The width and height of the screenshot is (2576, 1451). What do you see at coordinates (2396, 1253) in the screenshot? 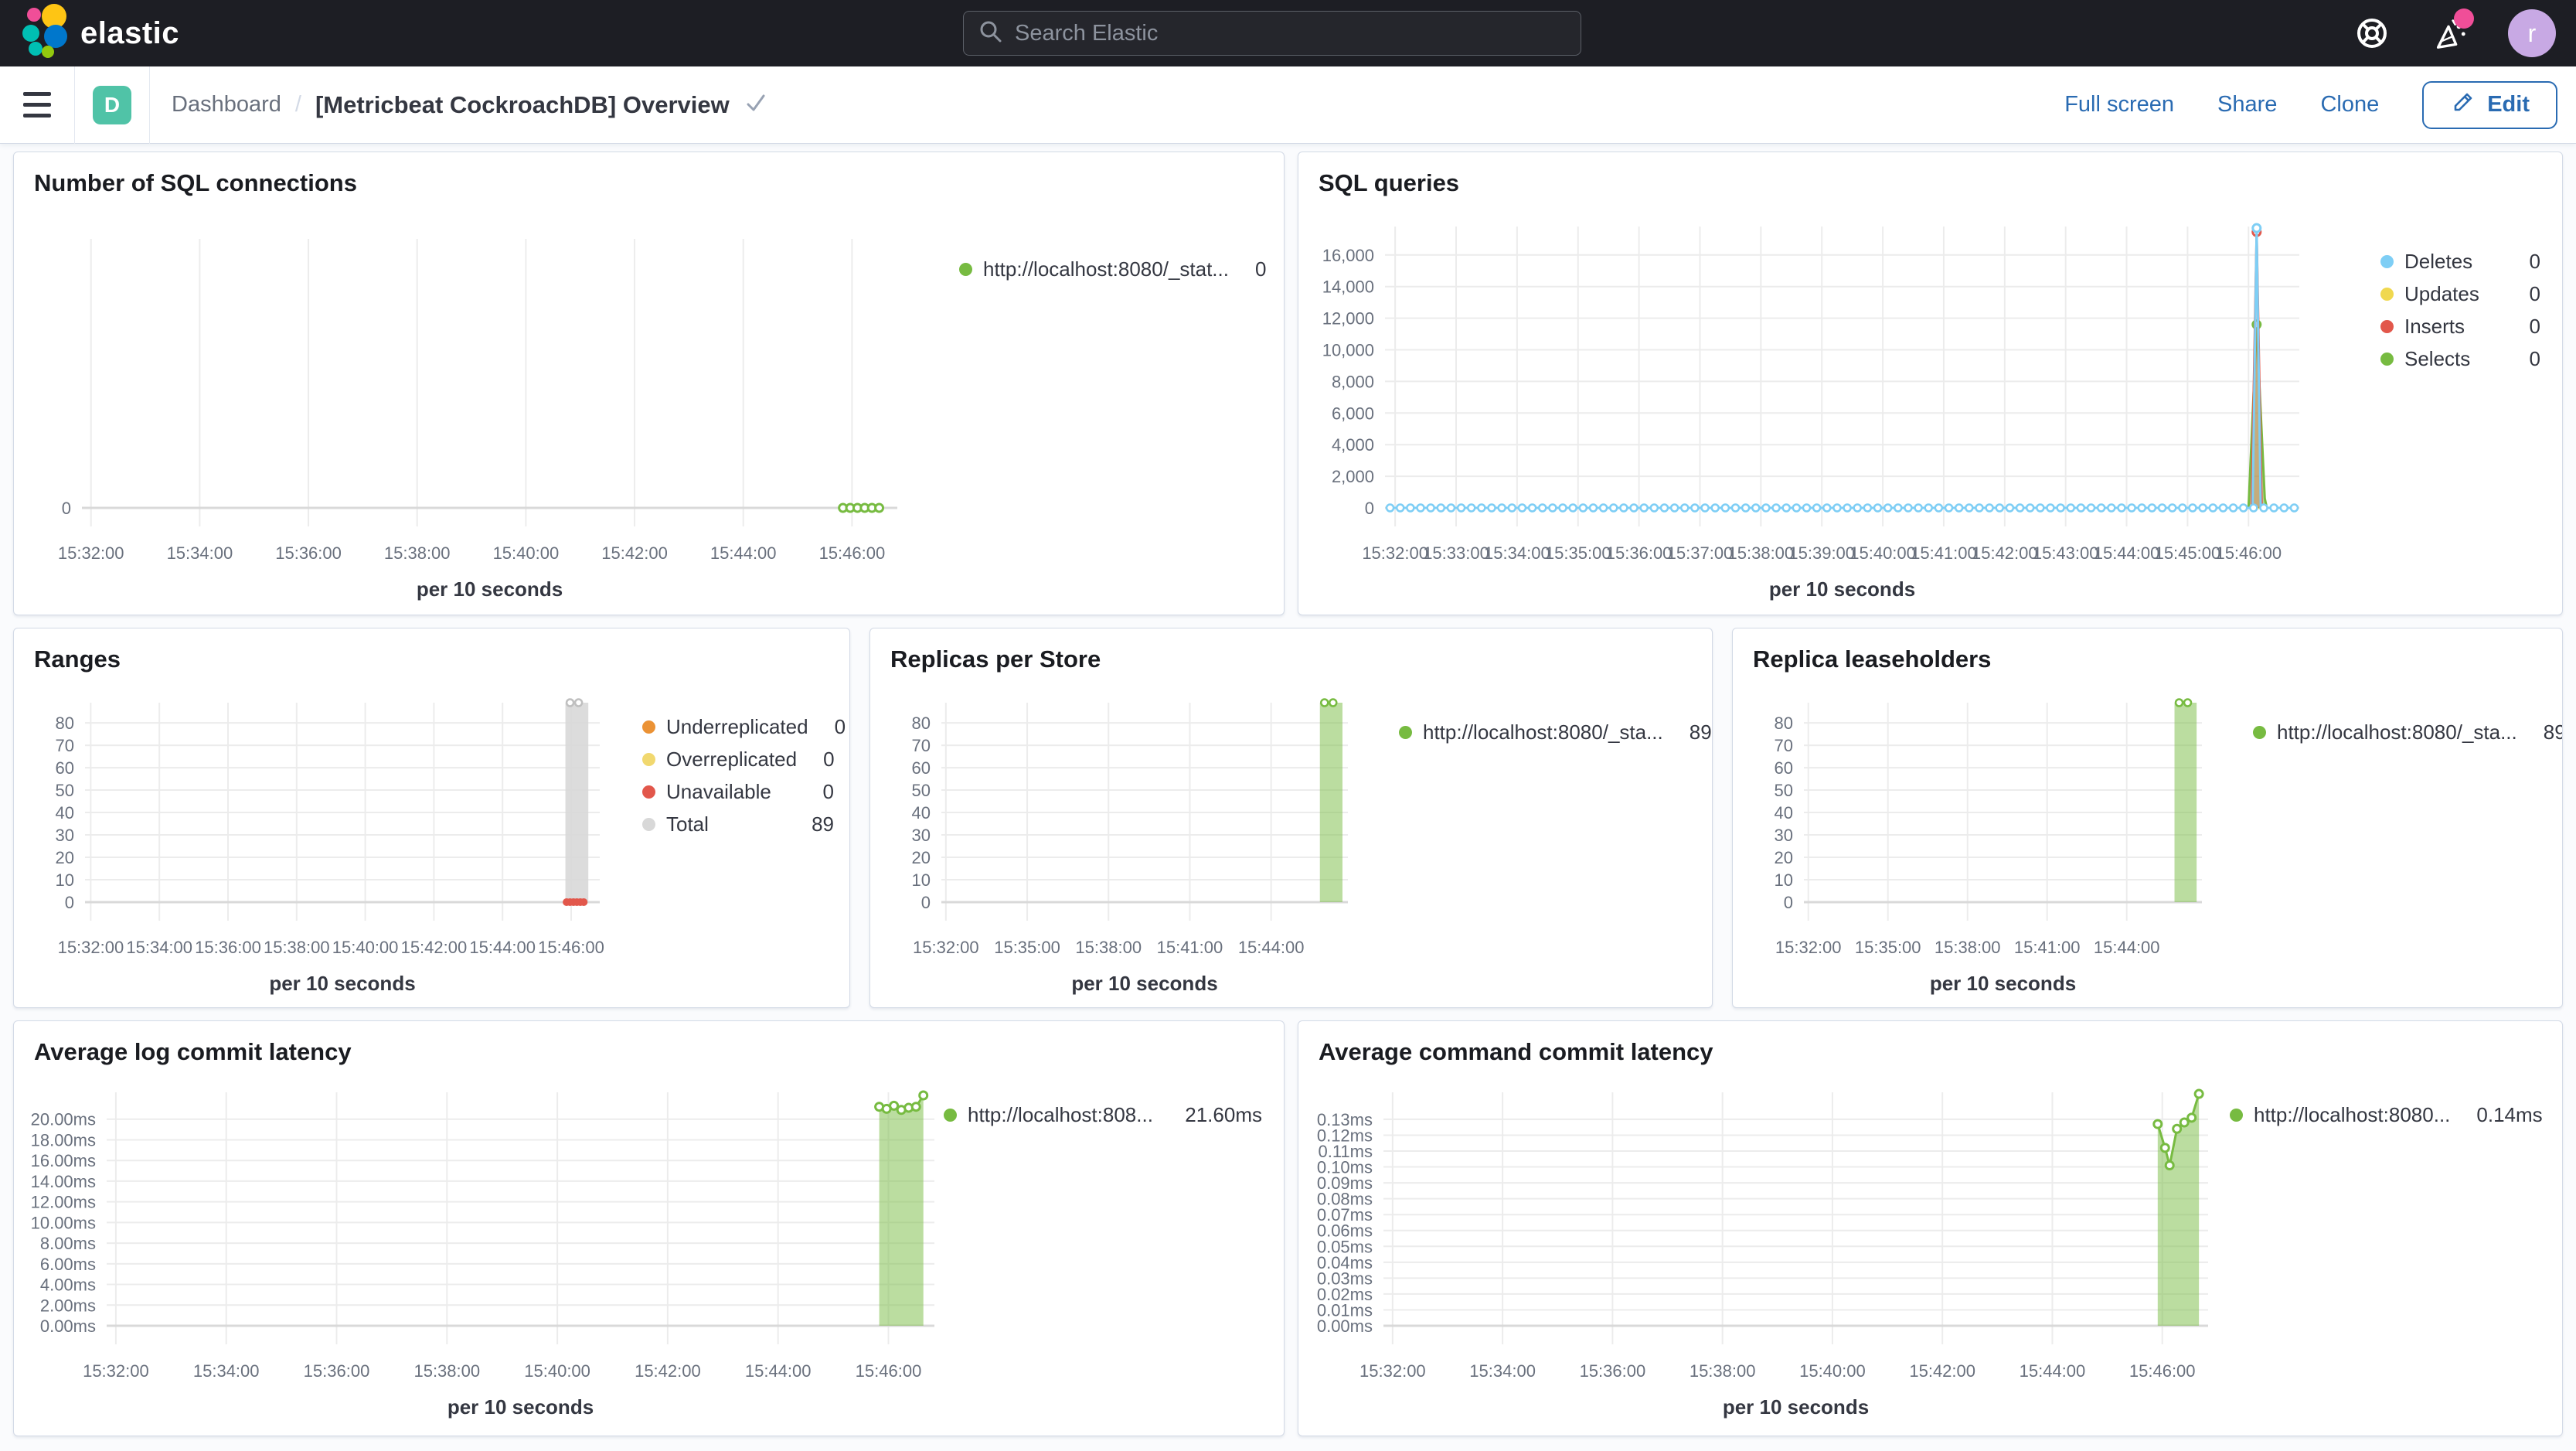
I see `legend: http://localhost:8080... 0.14ms` at bounding box center [2396, 1253].